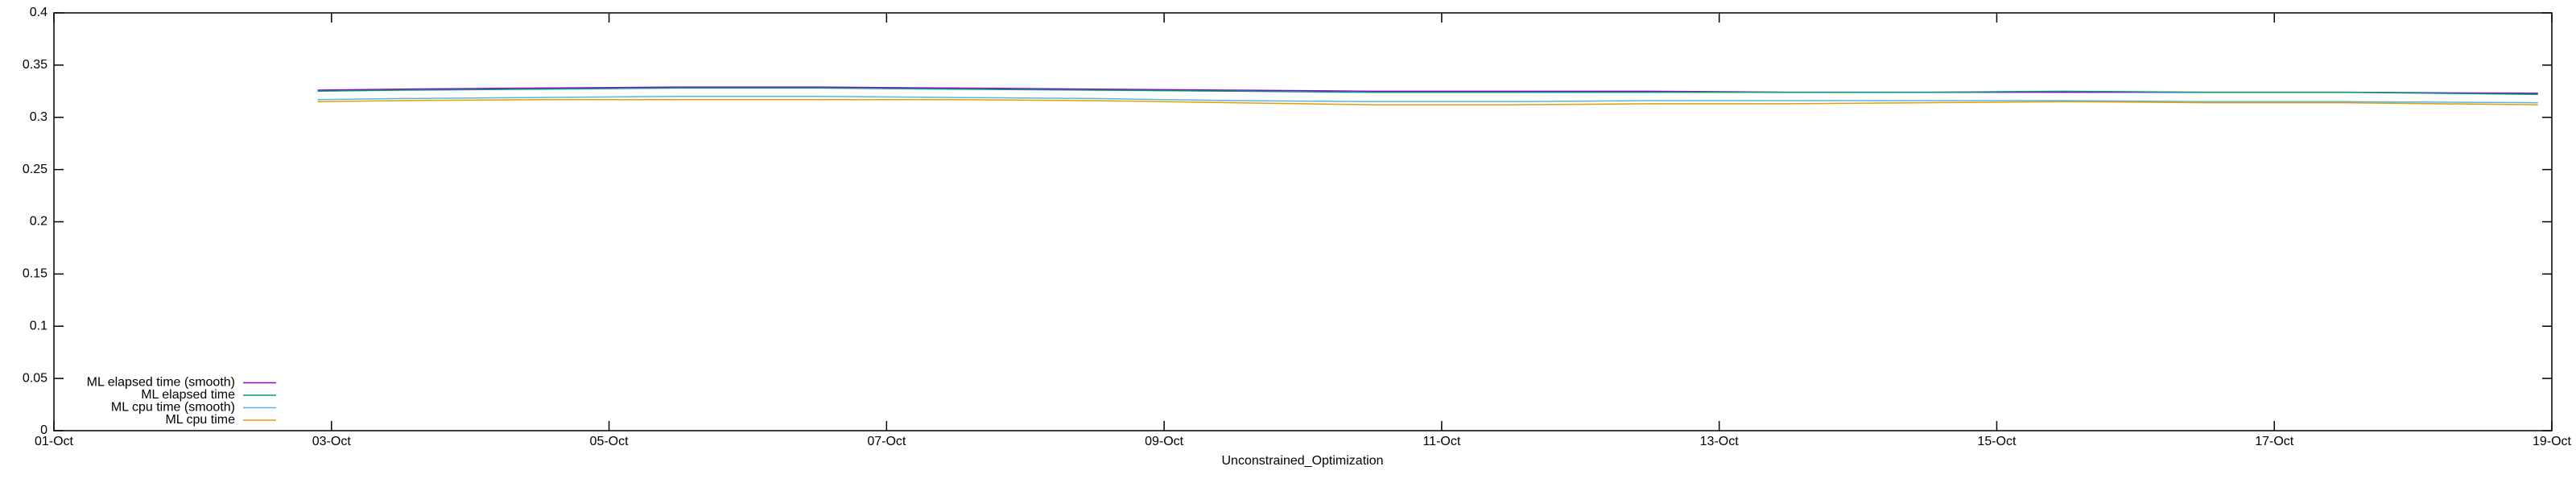 The width and height of the screenshot is (2576, 483). Describe the element at coordinates (1720, 442) in the screenshot. I see `x-tick-label: 13-Oct` at that location.